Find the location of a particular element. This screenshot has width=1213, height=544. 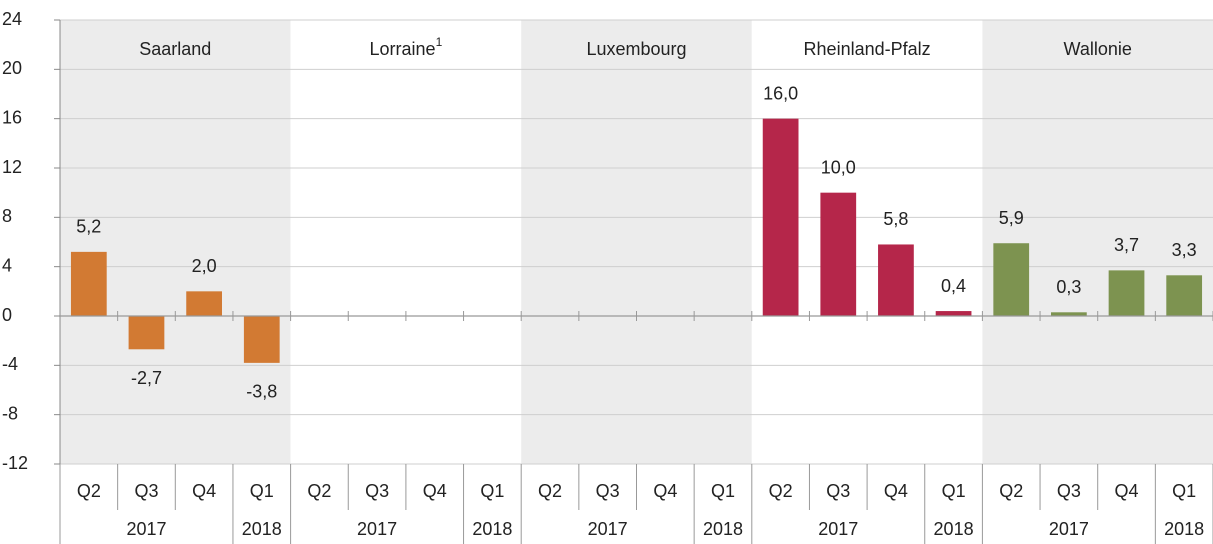

value-label: 5,8 is located at coordinates (895, 219).